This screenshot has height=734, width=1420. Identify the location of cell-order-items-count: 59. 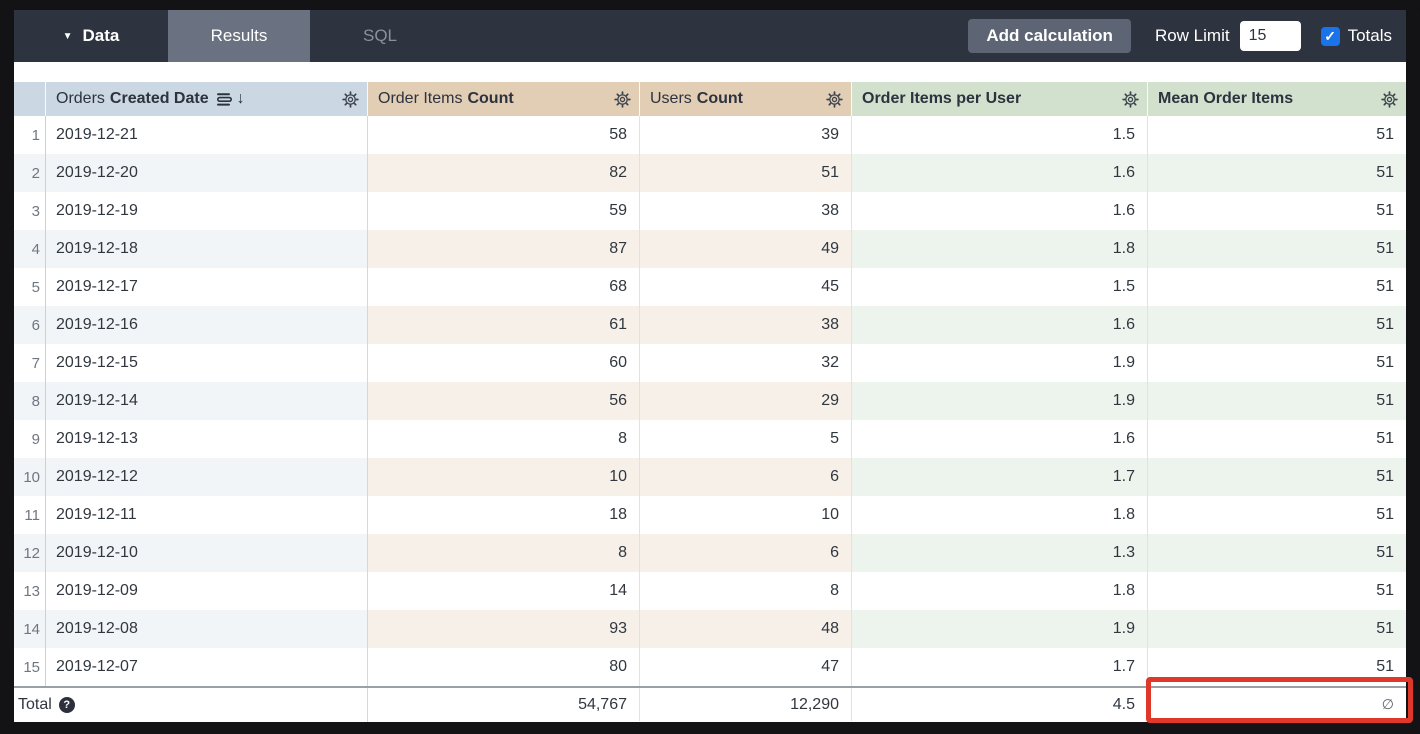
(504, 211).